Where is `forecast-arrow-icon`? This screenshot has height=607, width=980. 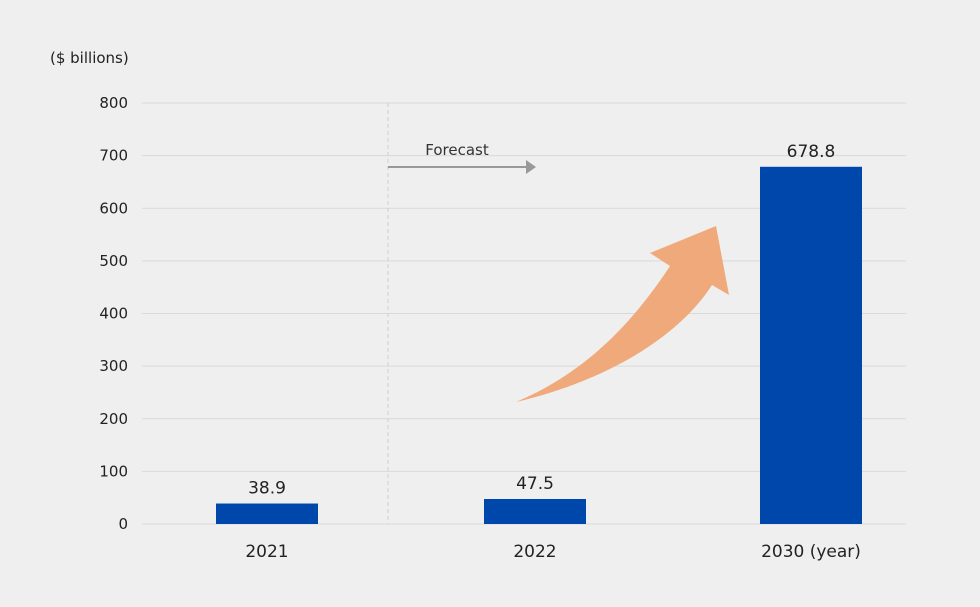 forecast-arrow-icon is located at coordinates (462, 167).